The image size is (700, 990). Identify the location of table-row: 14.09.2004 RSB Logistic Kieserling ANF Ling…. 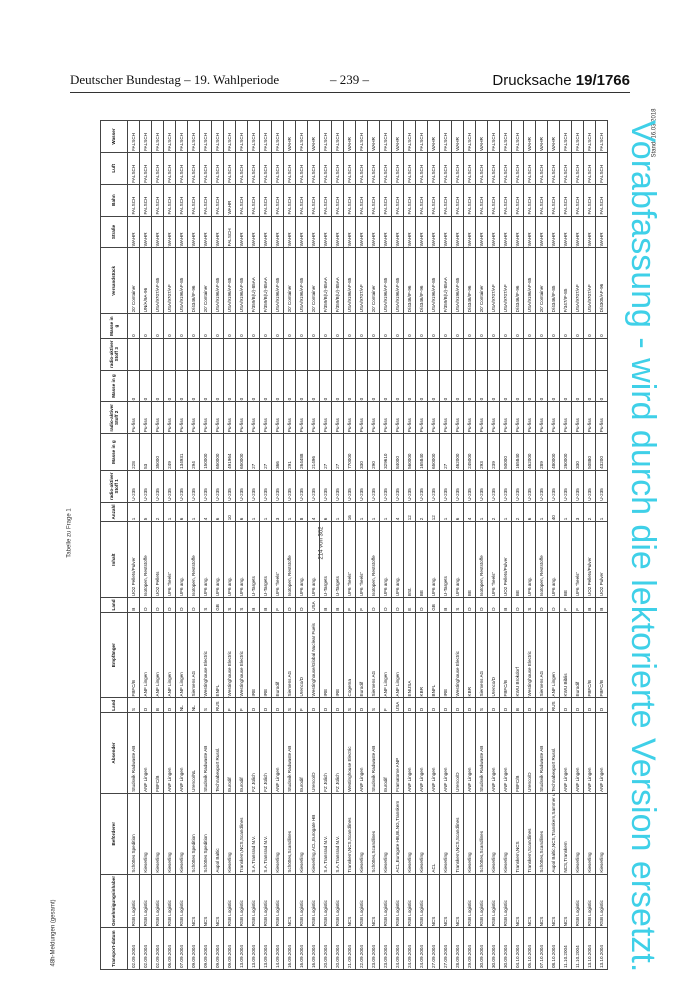
(277, 545).